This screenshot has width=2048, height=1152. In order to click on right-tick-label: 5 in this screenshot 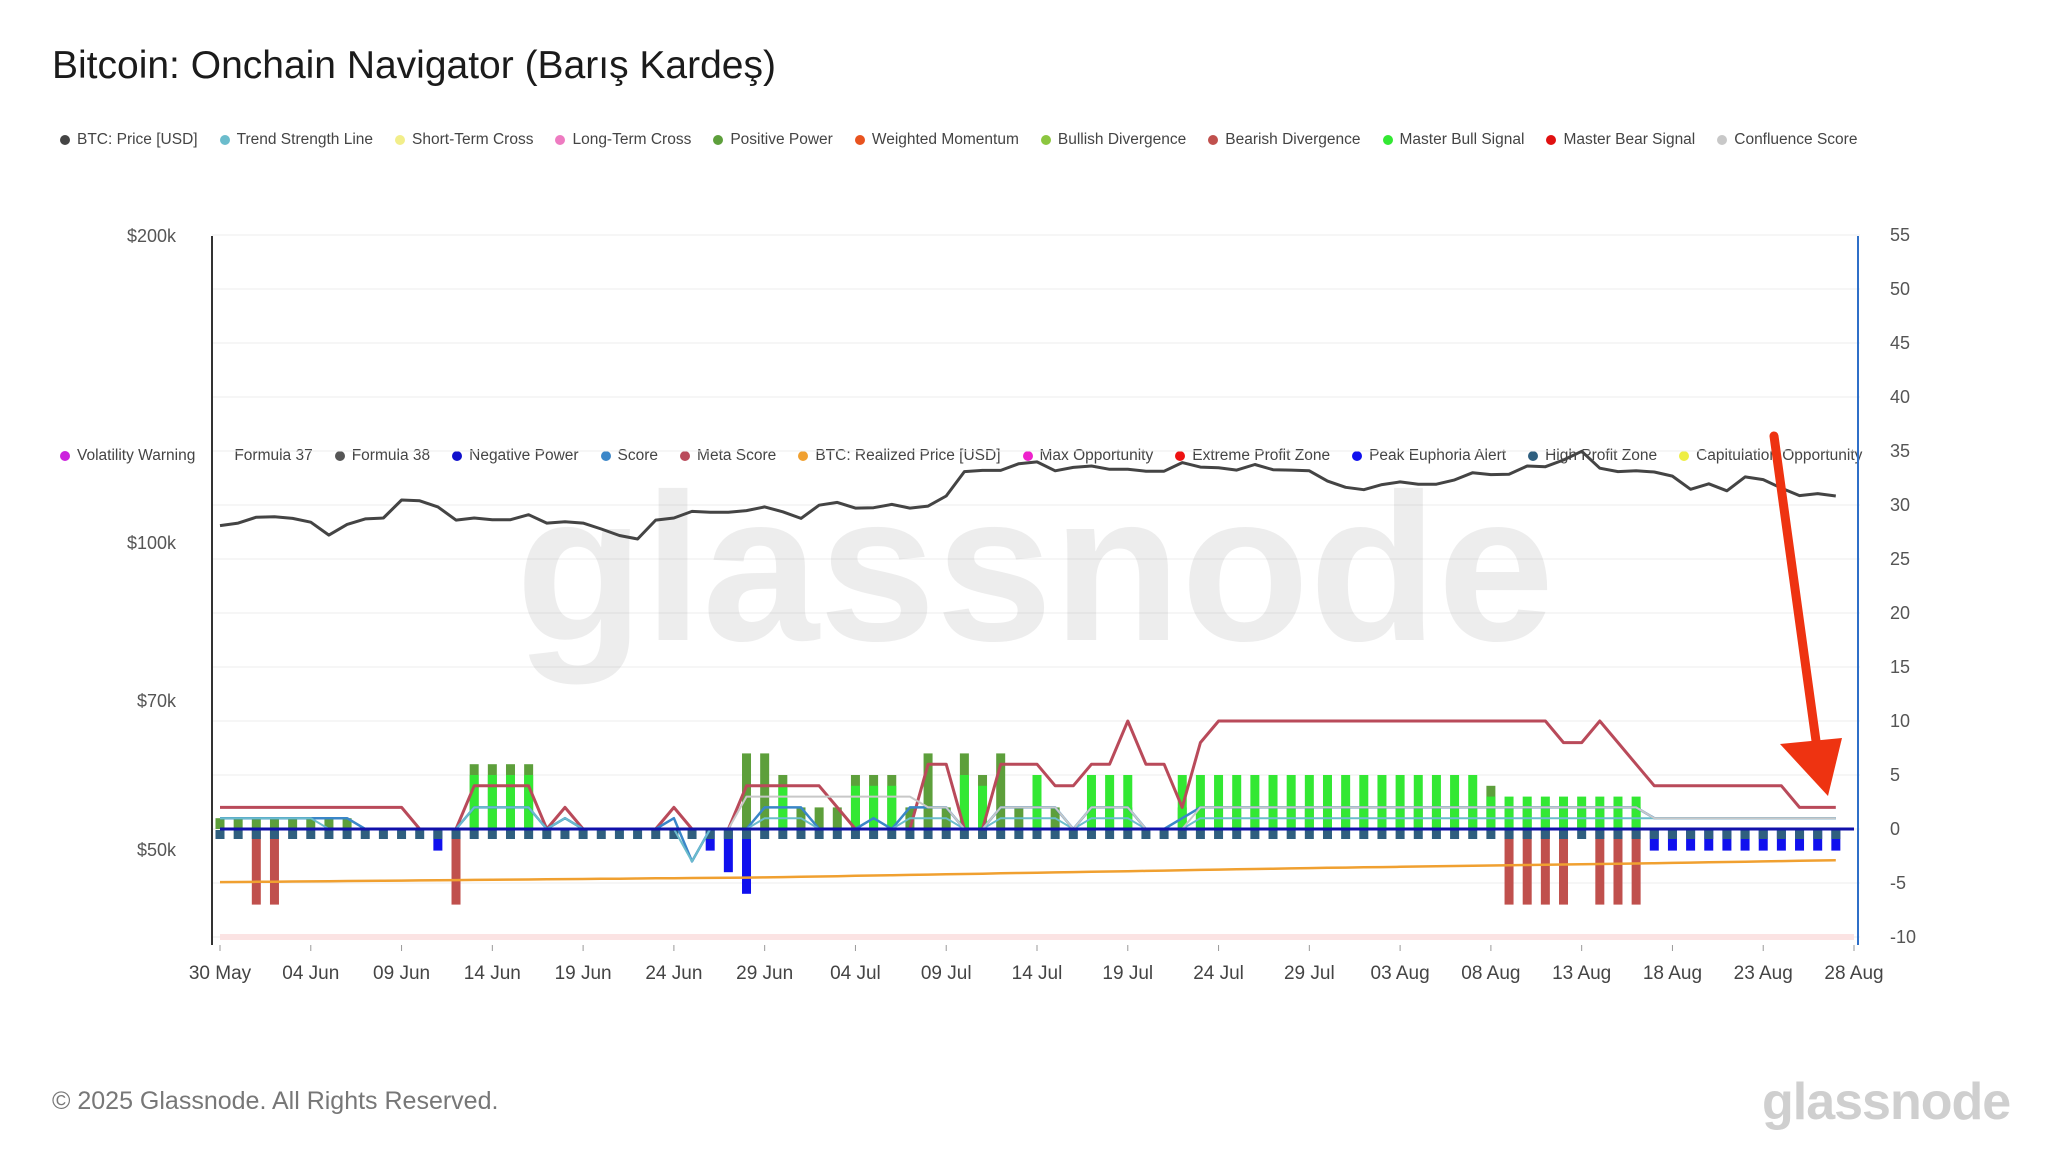, I will do `click(1895, 775)`.